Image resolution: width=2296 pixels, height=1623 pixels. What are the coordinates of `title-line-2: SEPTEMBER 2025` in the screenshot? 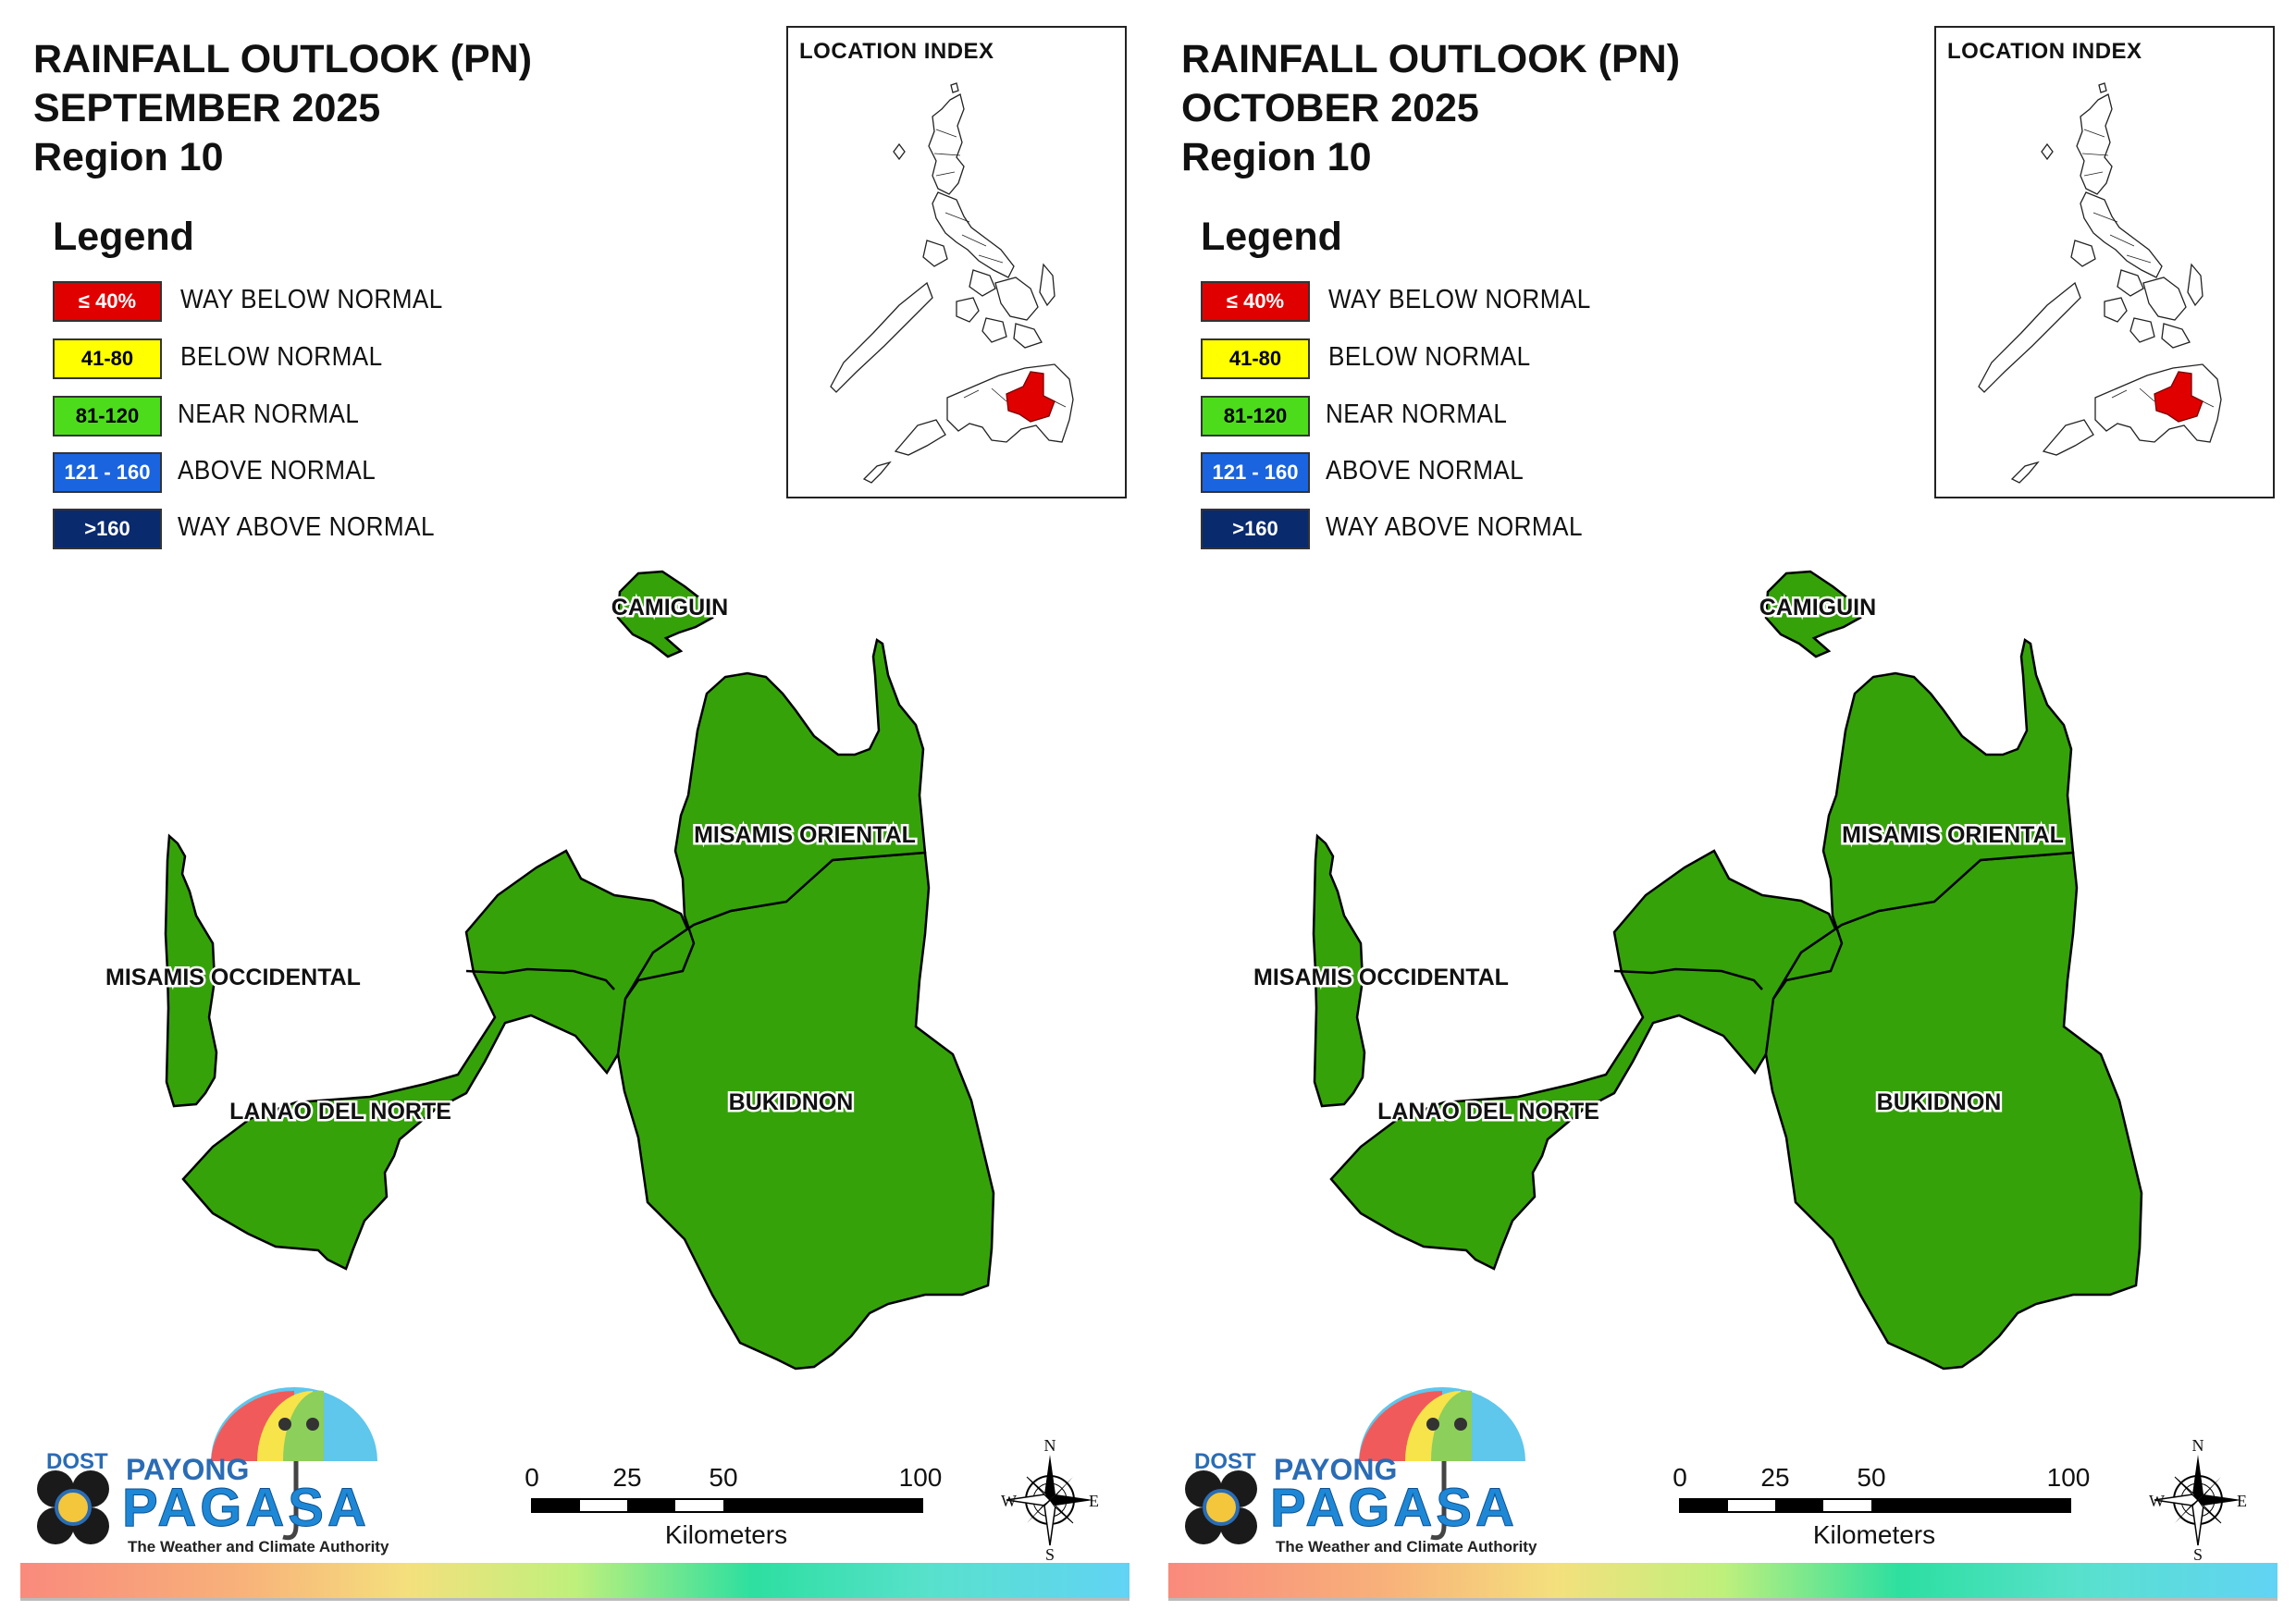 It's located at (207, 108).